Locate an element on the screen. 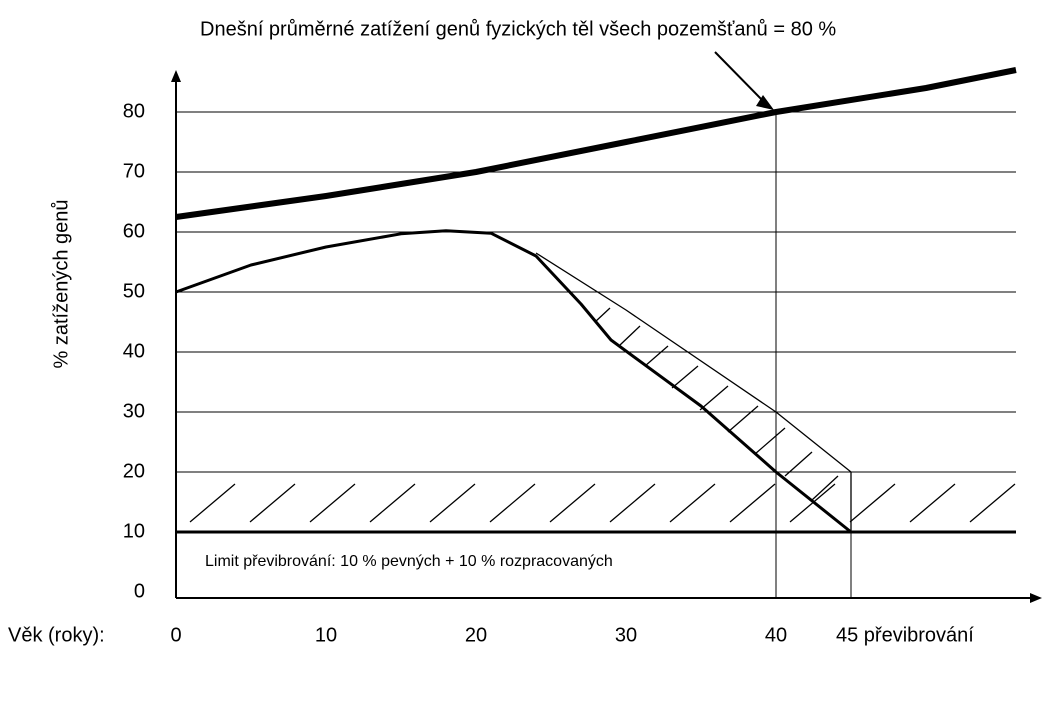 Image resolution: width=1058 pixels, height=707 pixels. y-axis-label: % zatížených genů is located at coordinates (61, 284).